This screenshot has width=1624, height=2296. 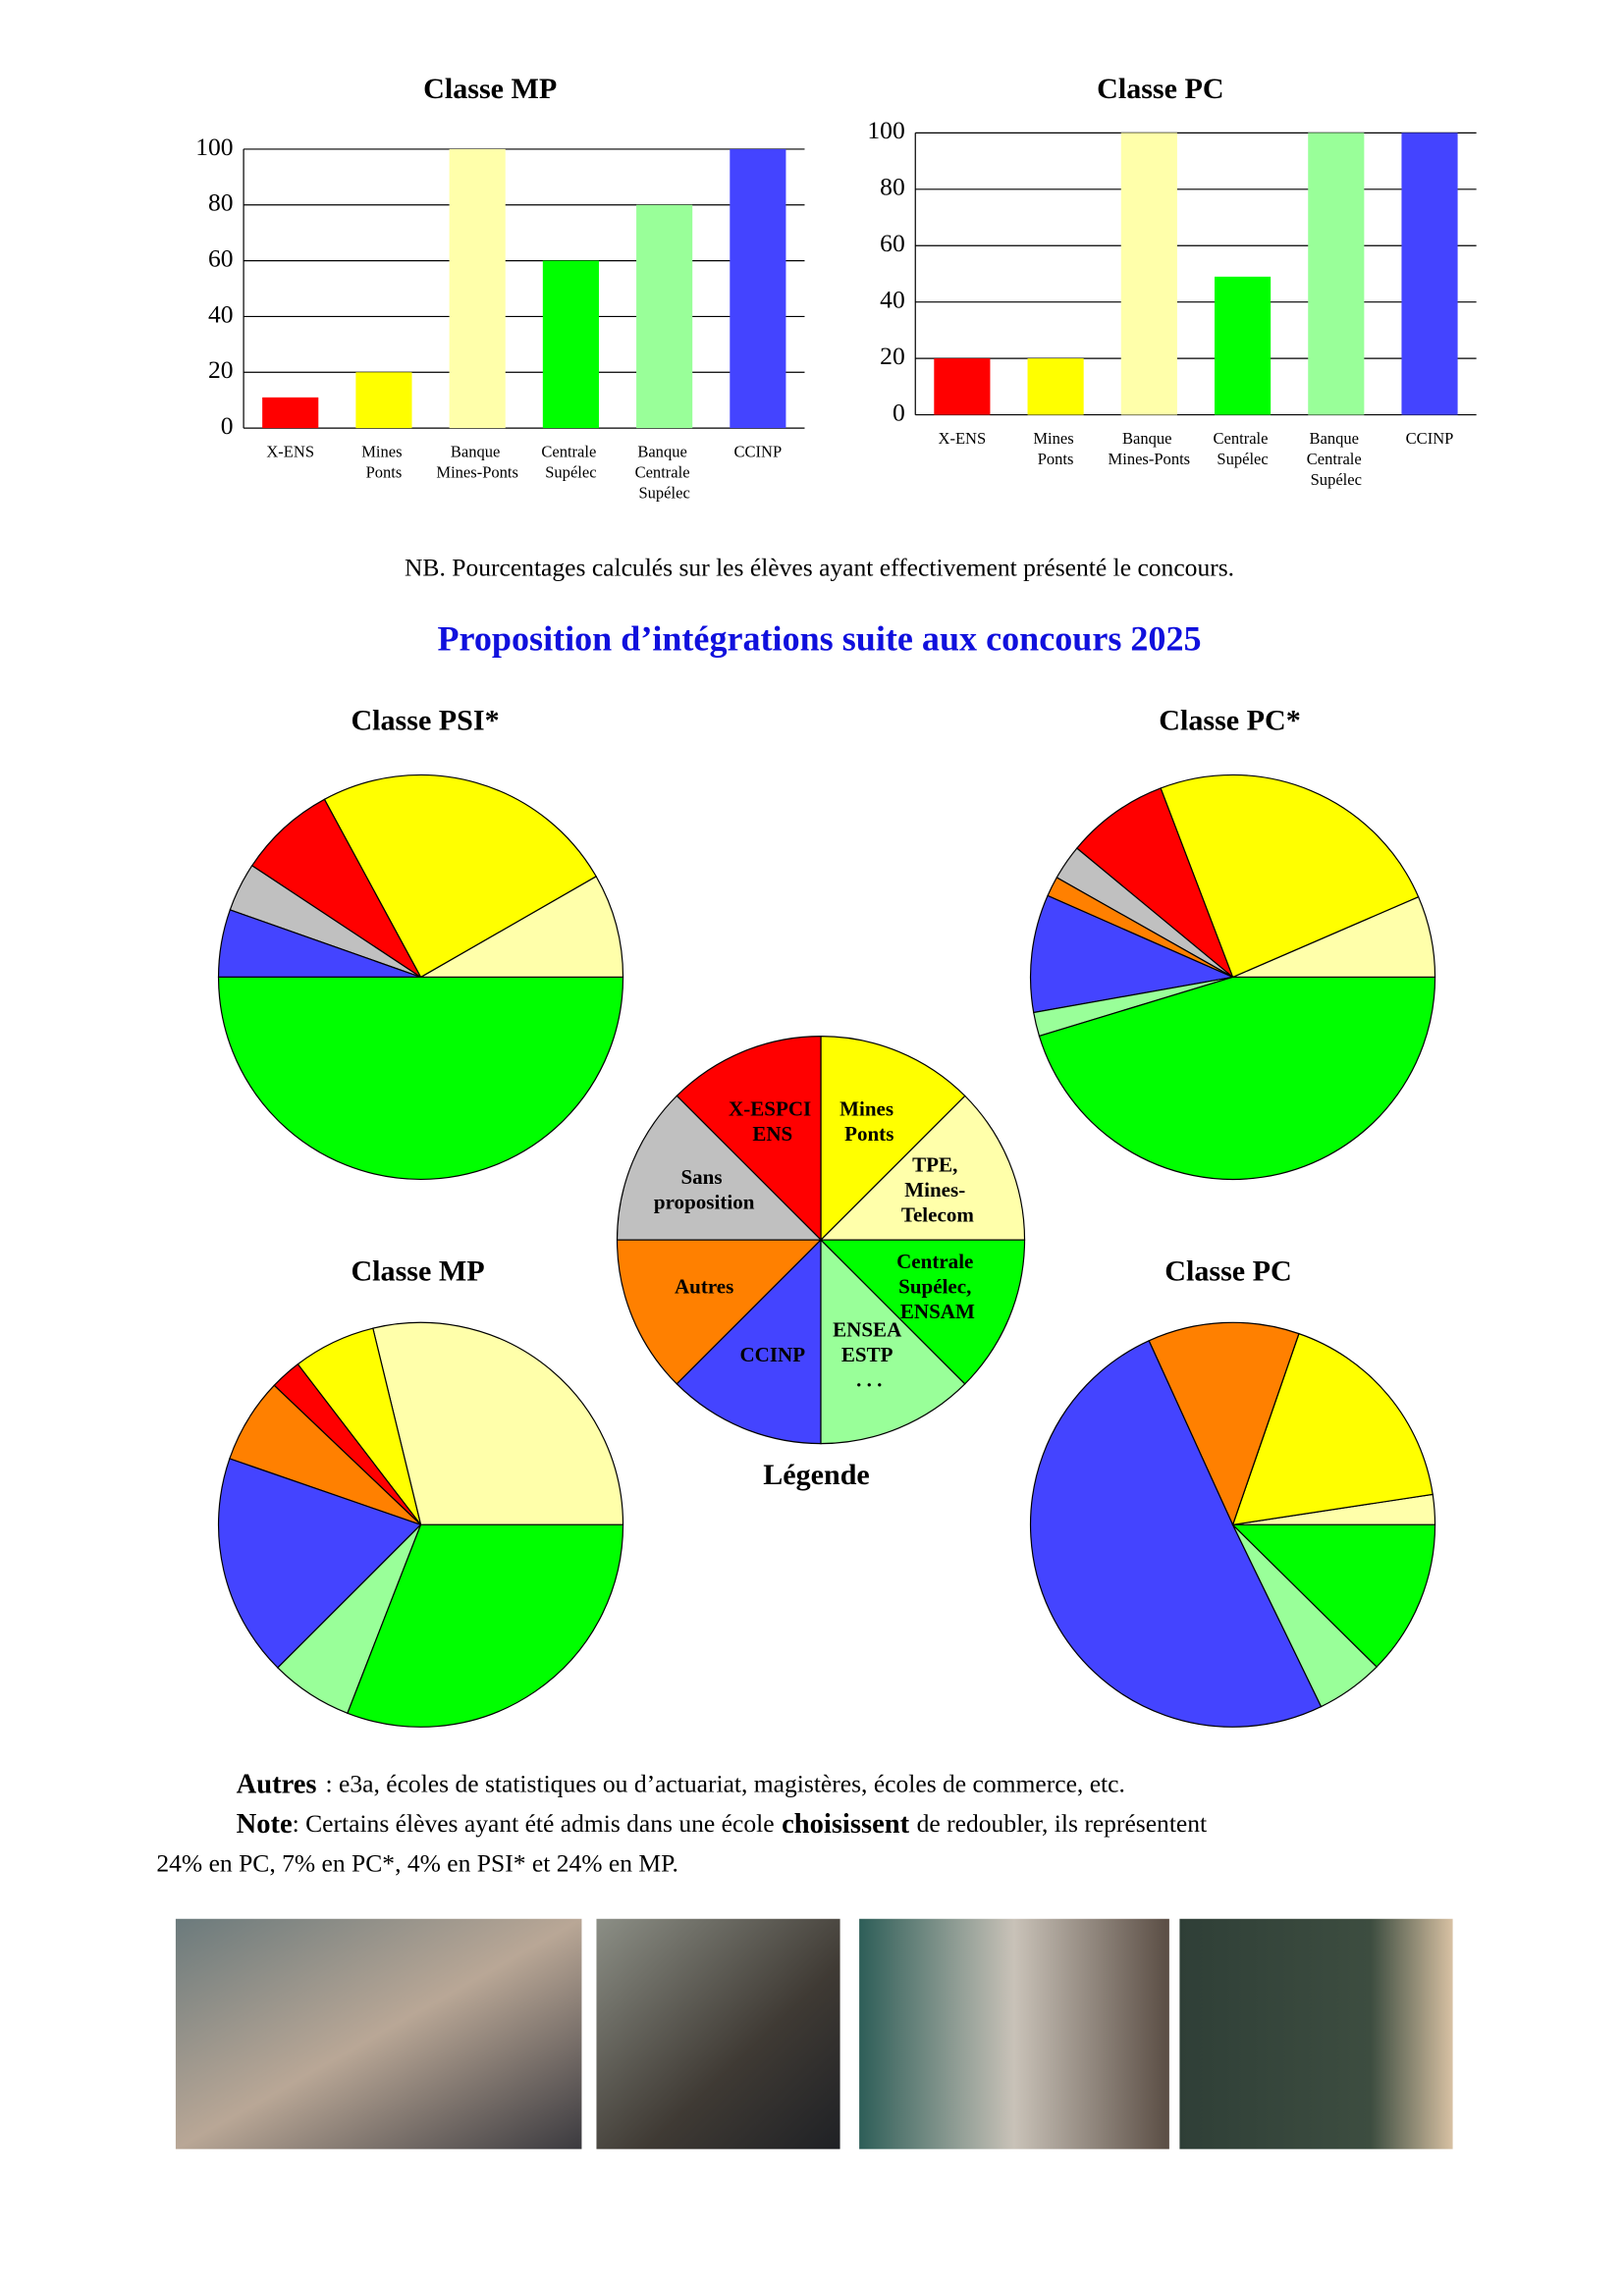 I want to click on slice-label: TPE, Mines- Telecom, so click(x=938, y=1189).